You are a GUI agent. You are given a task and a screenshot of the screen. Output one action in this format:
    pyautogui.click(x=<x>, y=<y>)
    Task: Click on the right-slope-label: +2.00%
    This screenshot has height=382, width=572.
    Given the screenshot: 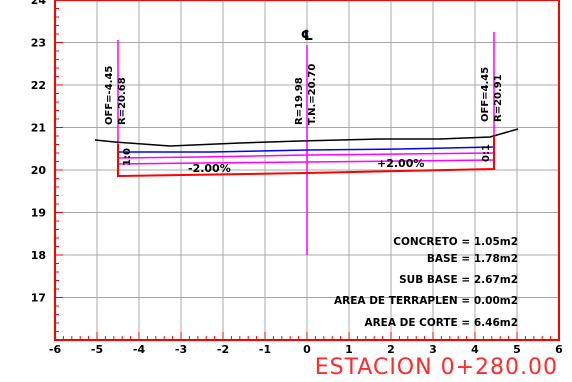 What is the action you would take?
    pyautogui.click(x=400, y=163)
    